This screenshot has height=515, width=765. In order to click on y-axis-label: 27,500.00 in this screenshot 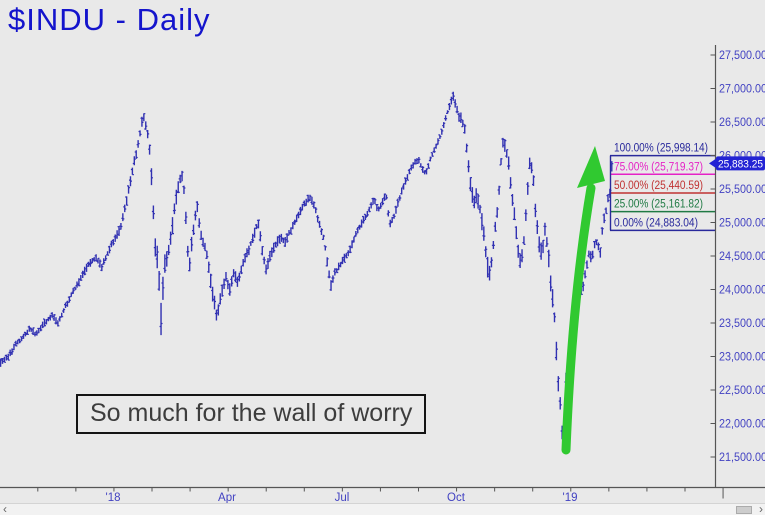, I will do `click(742, 56)`.